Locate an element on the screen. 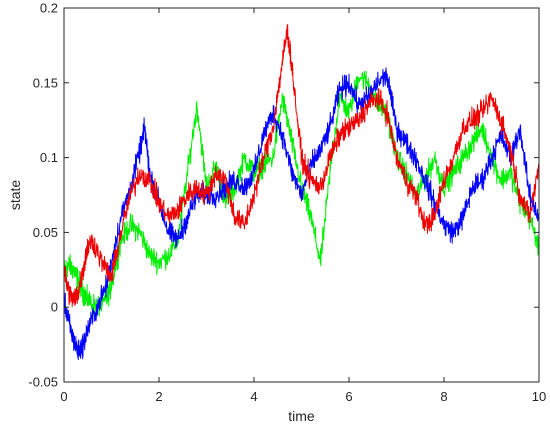 This screenshot has height=432, width=550. x-tick-label: 2 is located at coordinates (158, 396).